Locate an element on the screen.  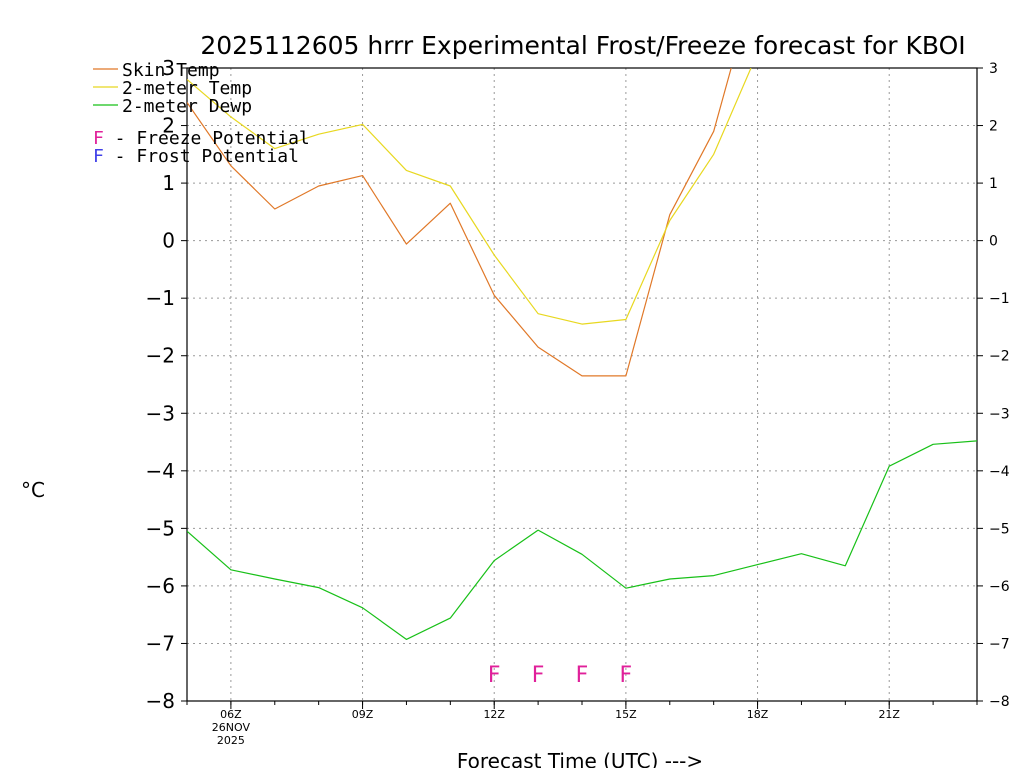
legend-label-2m-temp: 2-meter Temp is located at coordinates (187, 88).